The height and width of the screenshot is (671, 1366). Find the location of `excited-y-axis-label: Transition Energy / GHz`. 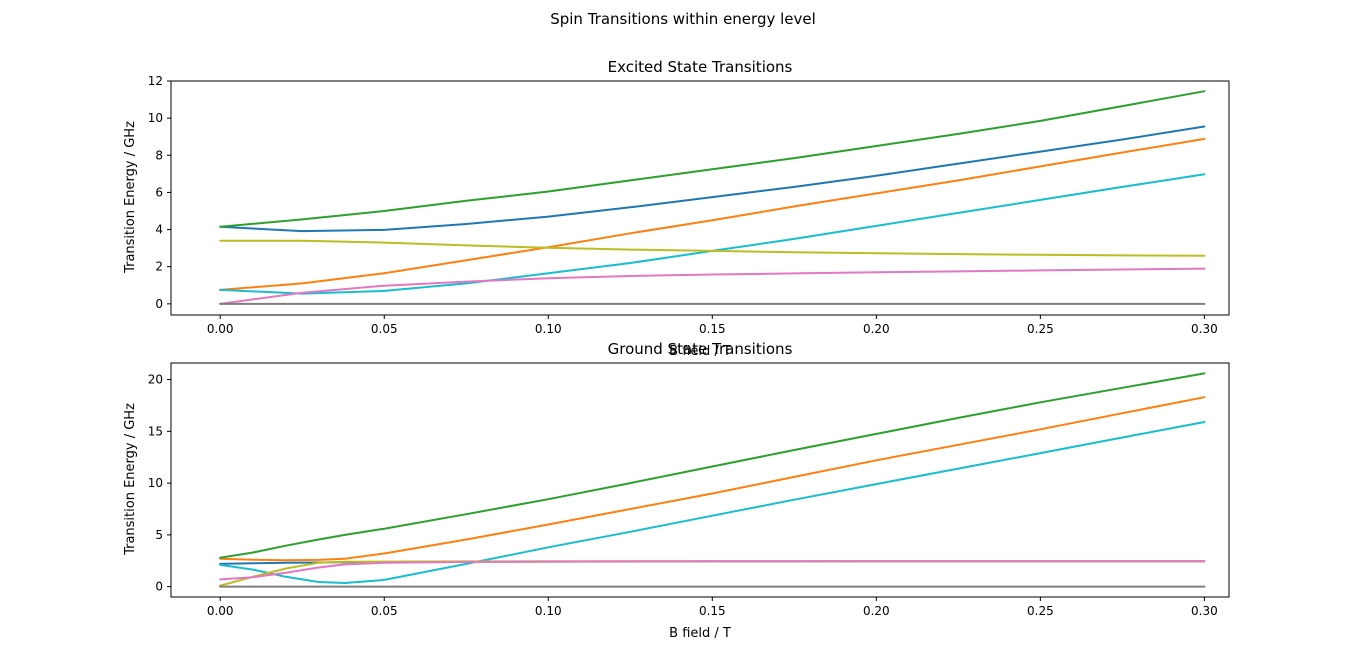

excited-y-axis-label: Transition Energy / GHz is located at coordinates (130, 197).